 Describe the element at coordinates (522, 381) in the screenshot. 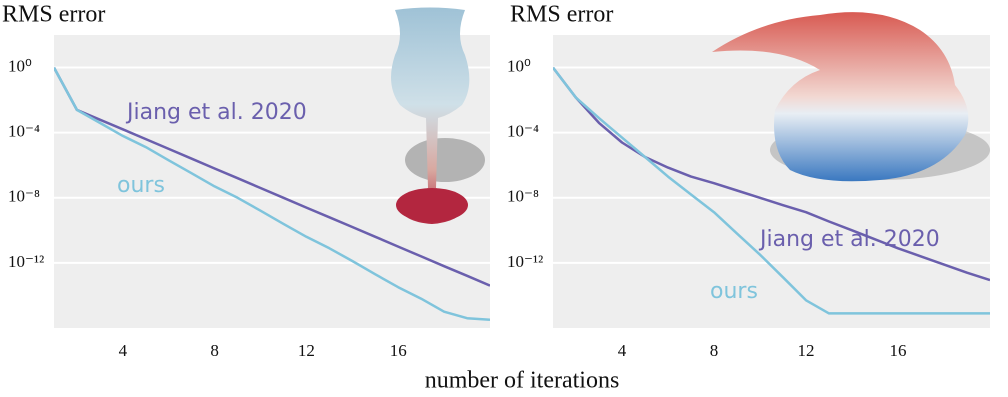

I see `x-axis-label: number of iterations` at that location.